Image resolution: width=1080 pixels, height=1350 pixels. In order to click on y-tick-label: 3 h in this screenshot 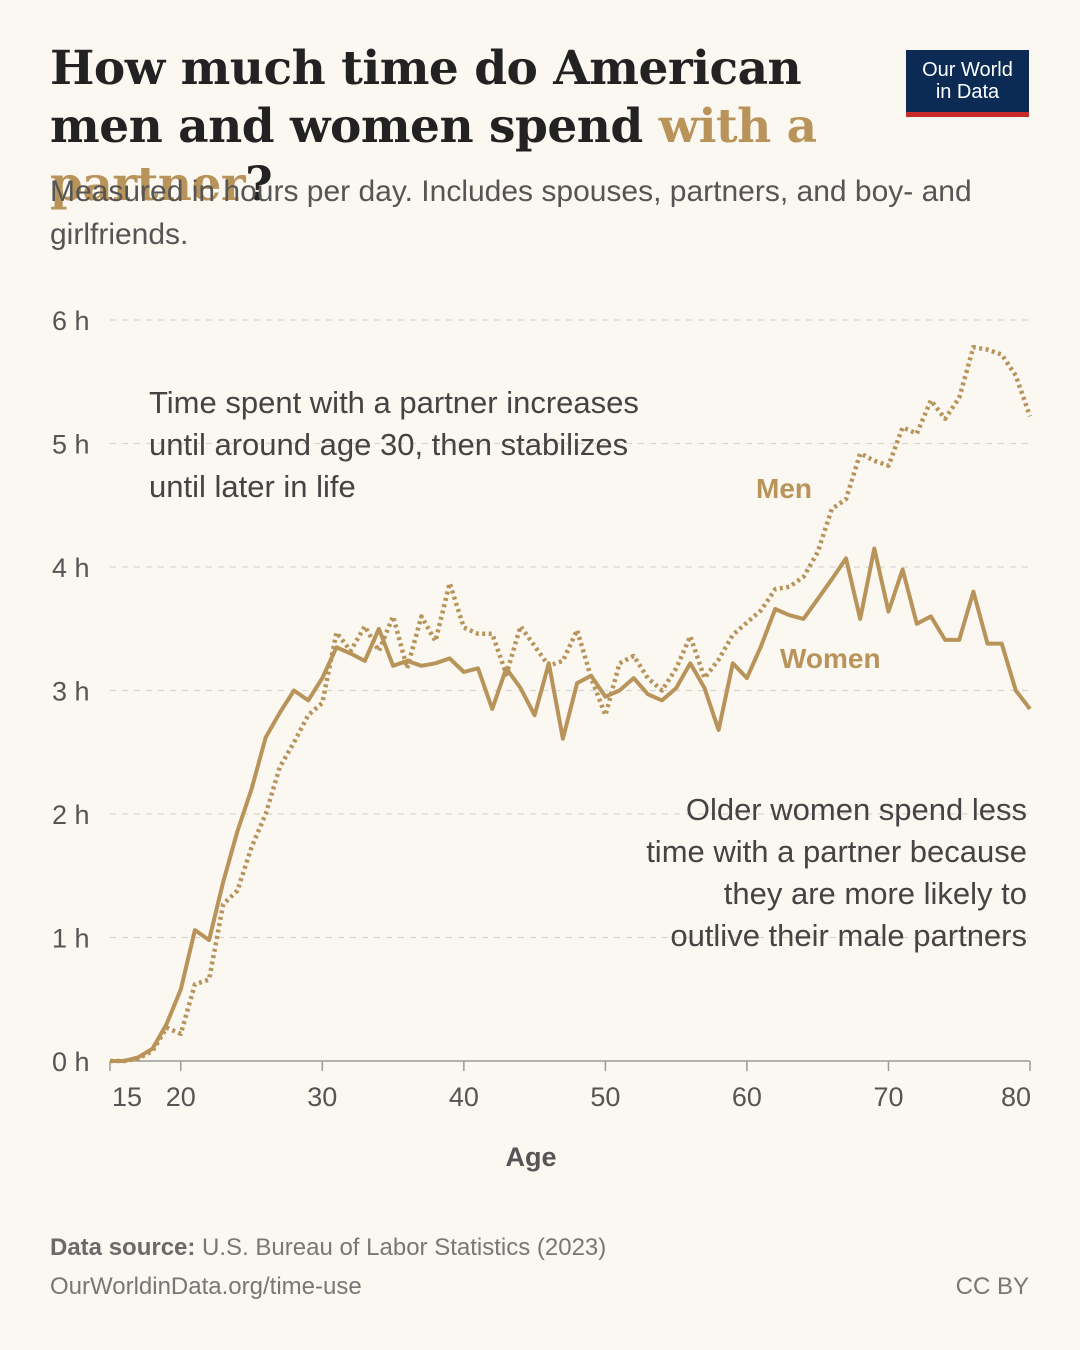, I will do `click(71, 692)`.